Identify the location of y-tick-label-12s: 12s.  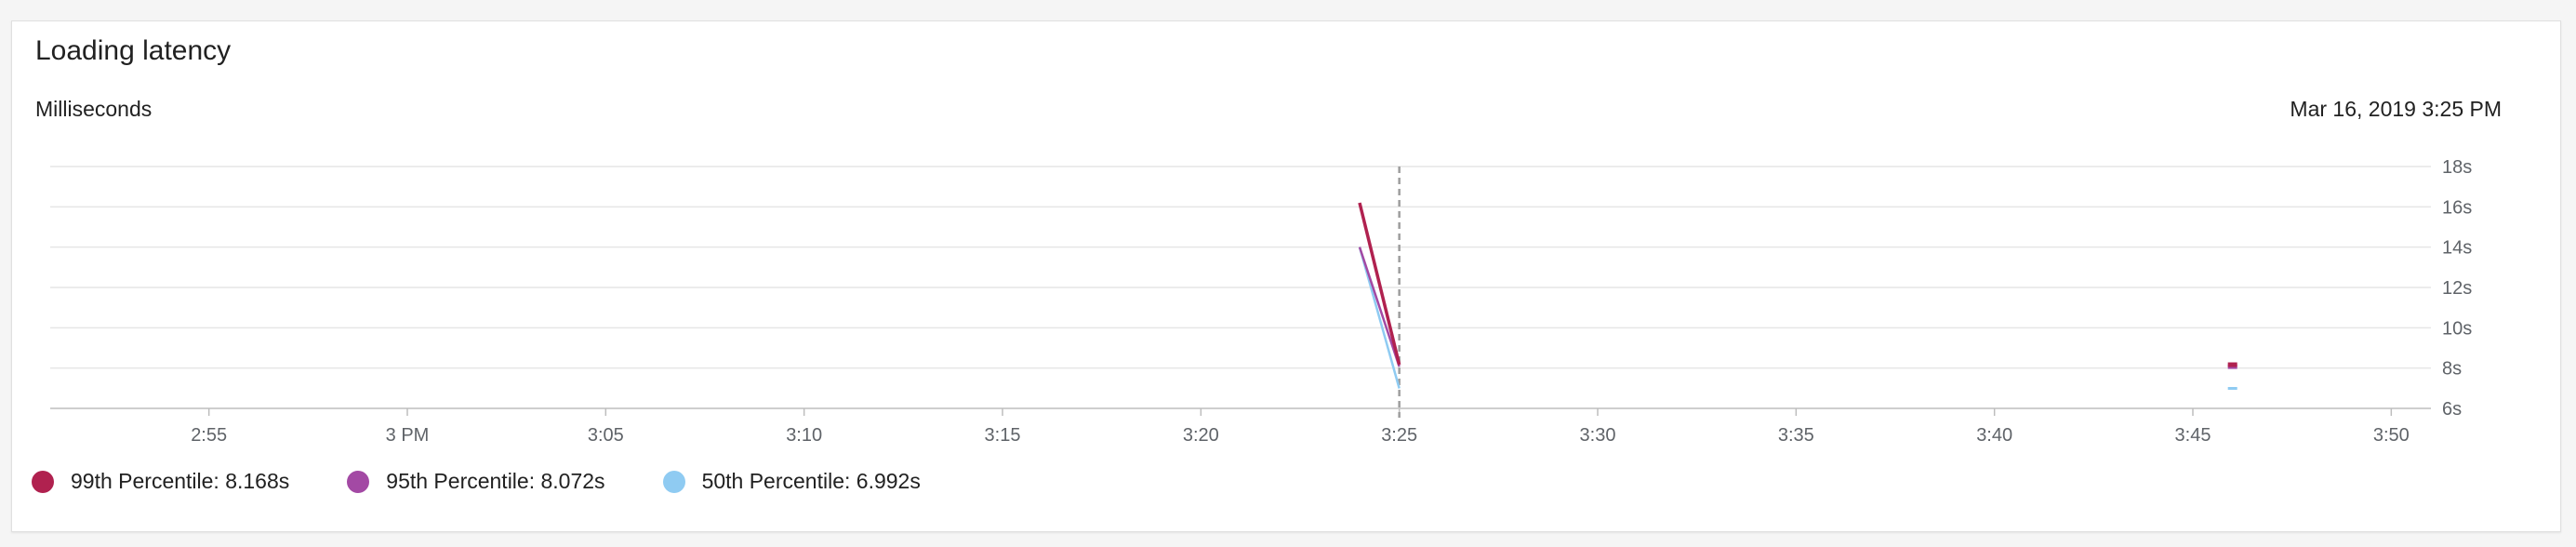
(2457, 288).